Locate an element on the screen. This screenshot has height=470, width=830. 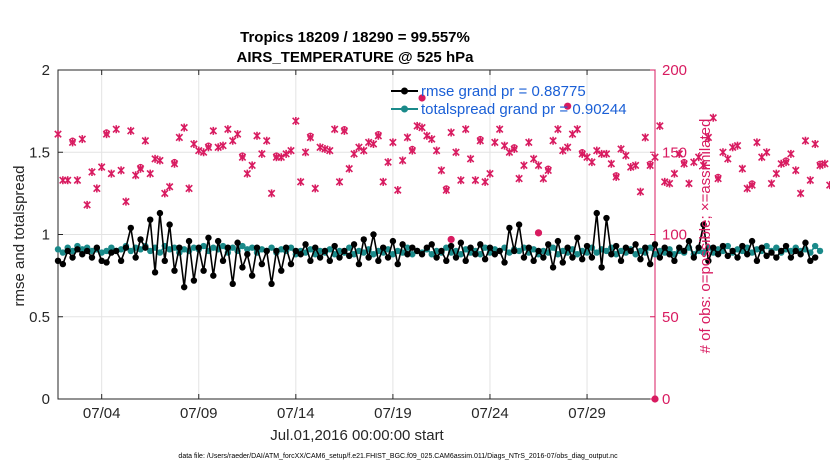
y-tick-label-right: 150 is located at coordinates (674, 152).